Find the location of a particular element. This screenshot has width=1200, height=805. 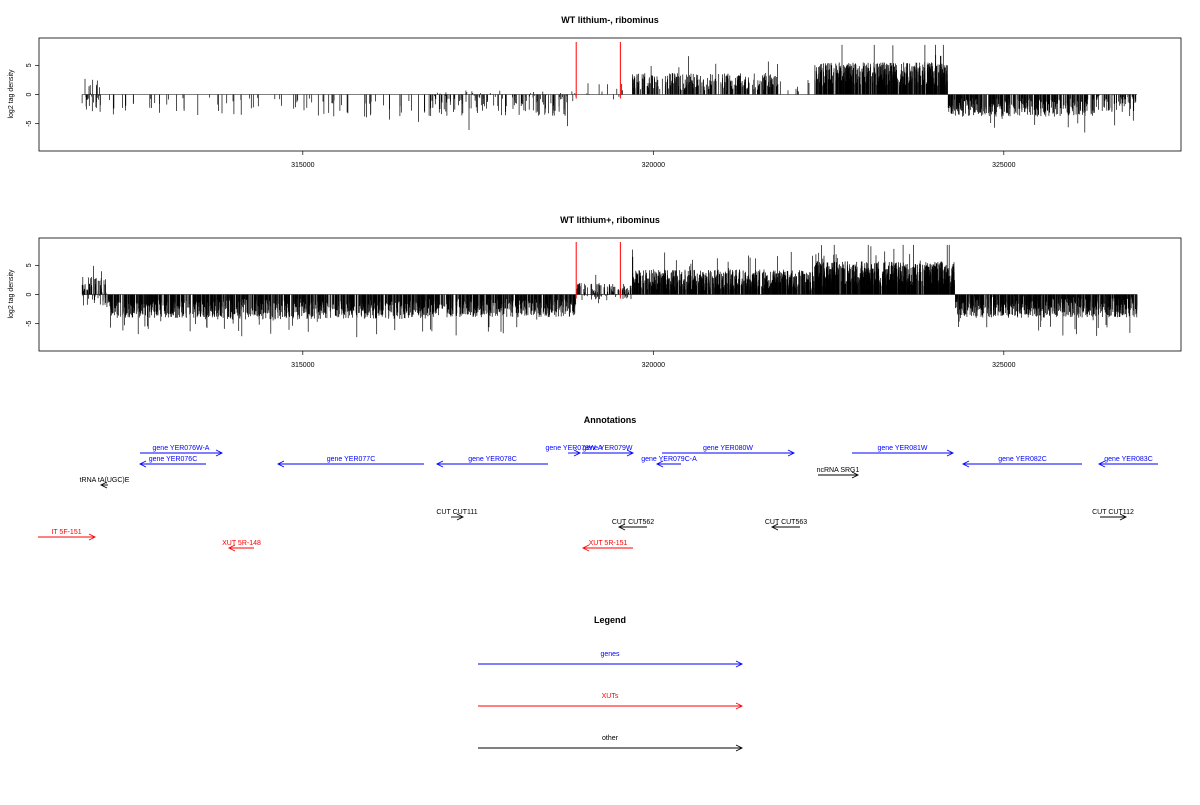

x-axis: 315000 320000 325000 is located at coordinates (653, 160).